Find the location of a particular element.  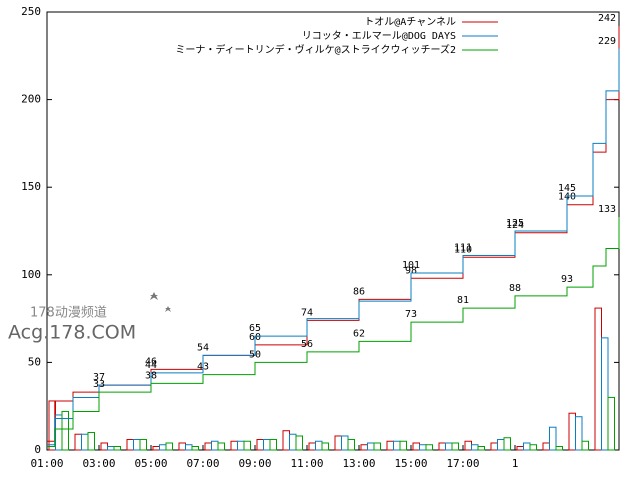

data-label: 124 is located at coordinates (515, 225).